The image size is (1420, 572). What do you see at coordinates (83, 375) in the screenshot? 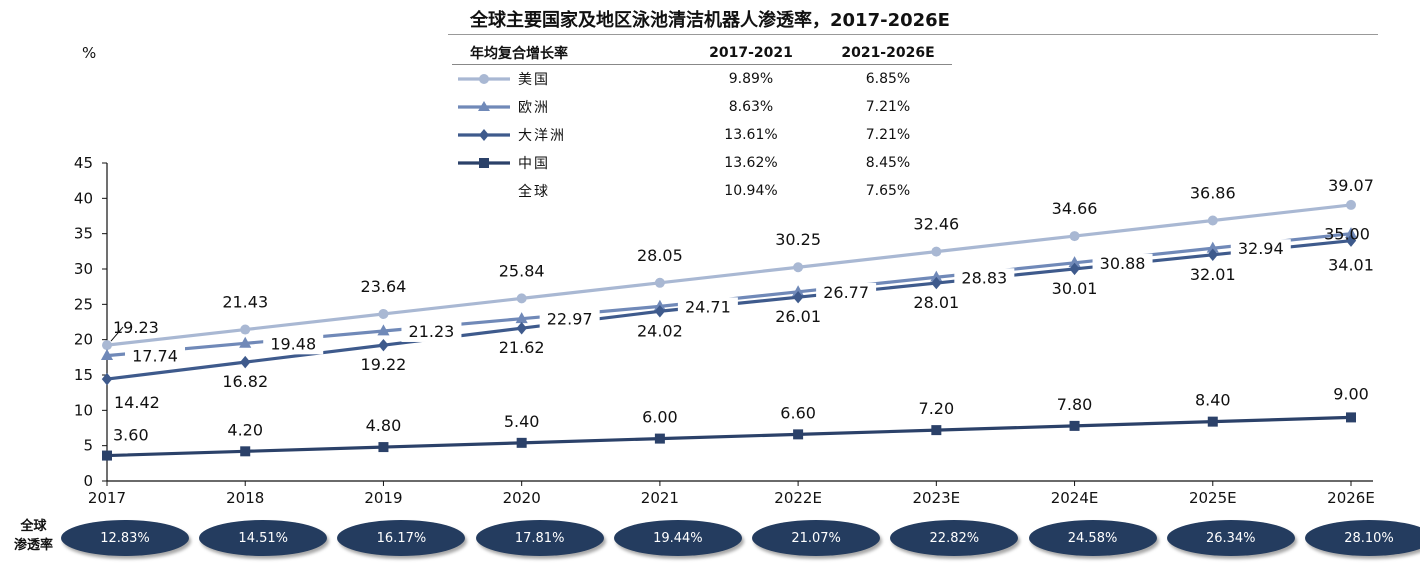
I see `y-tick-label: 15` at bounding box center [83, 375].